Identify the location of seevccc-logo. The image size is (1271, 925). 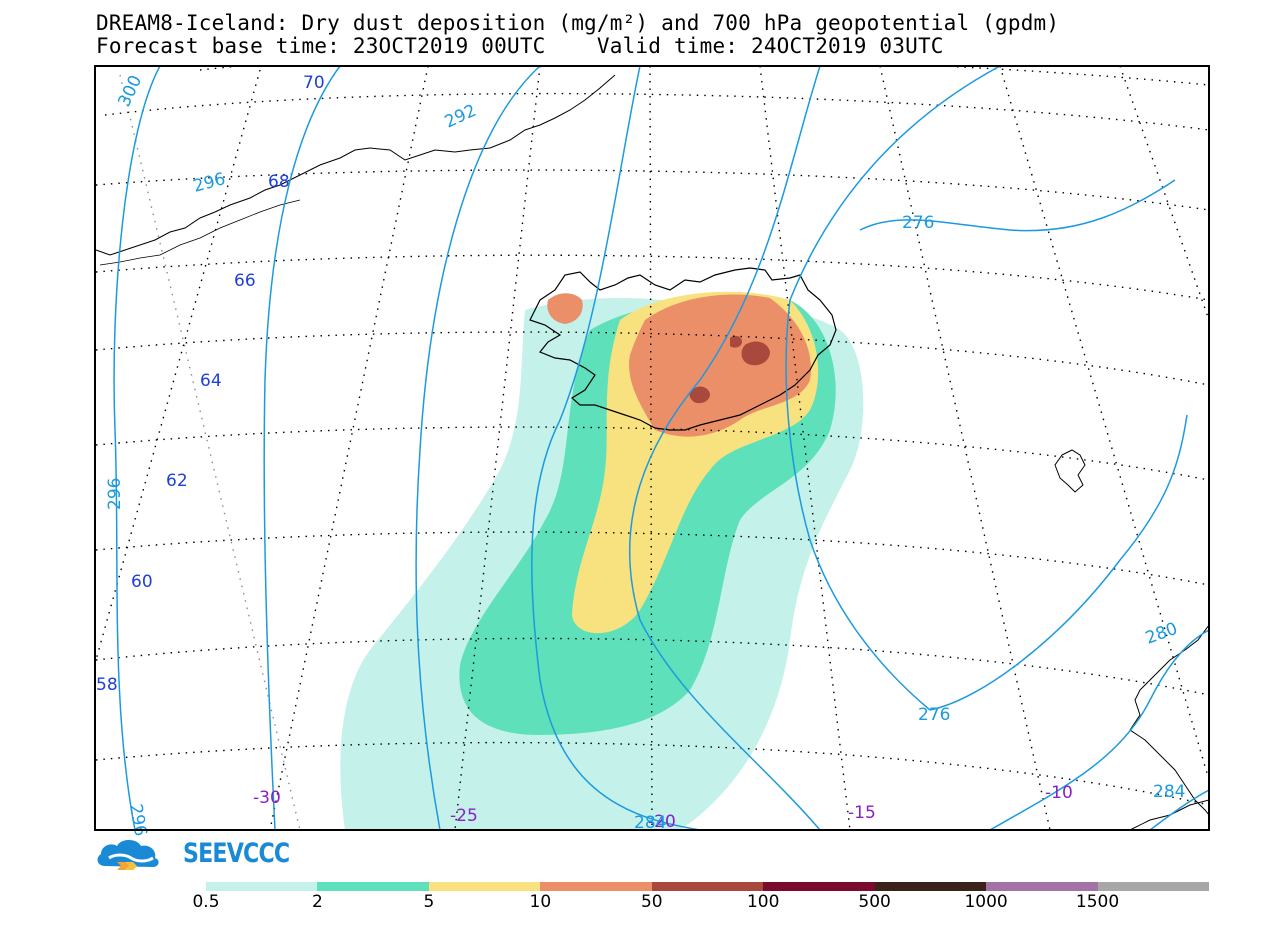
(128, 855).